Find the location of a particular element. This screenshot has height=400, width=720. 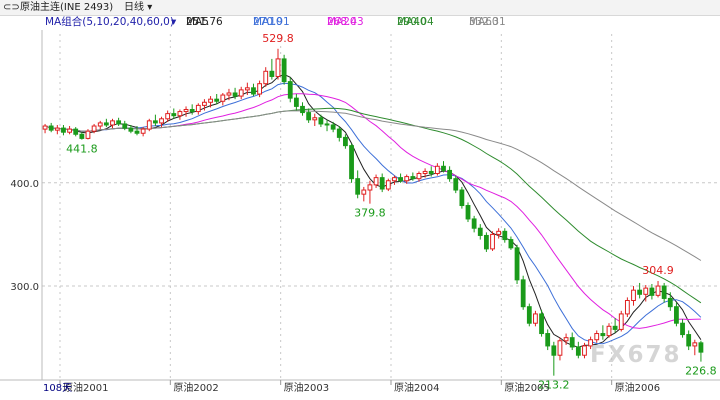

price-annotation: 379.8 is located at coordinates (370, 213).